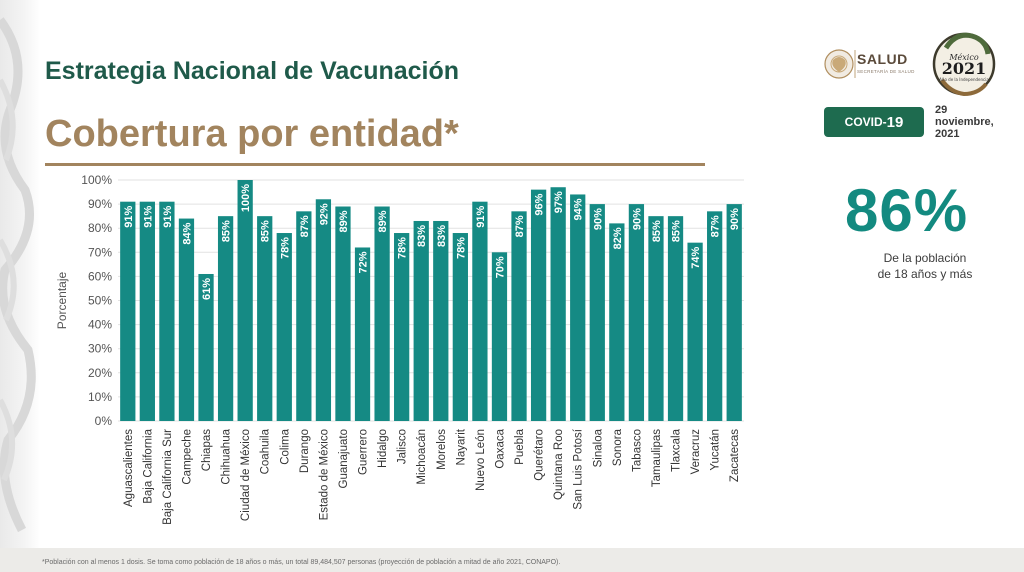 The image size is (1024, 572). What do you see at coordinates (207, 450) in the screenshot?
I see `x-tick-label: Chiapas` at bounding box center [207, 450].